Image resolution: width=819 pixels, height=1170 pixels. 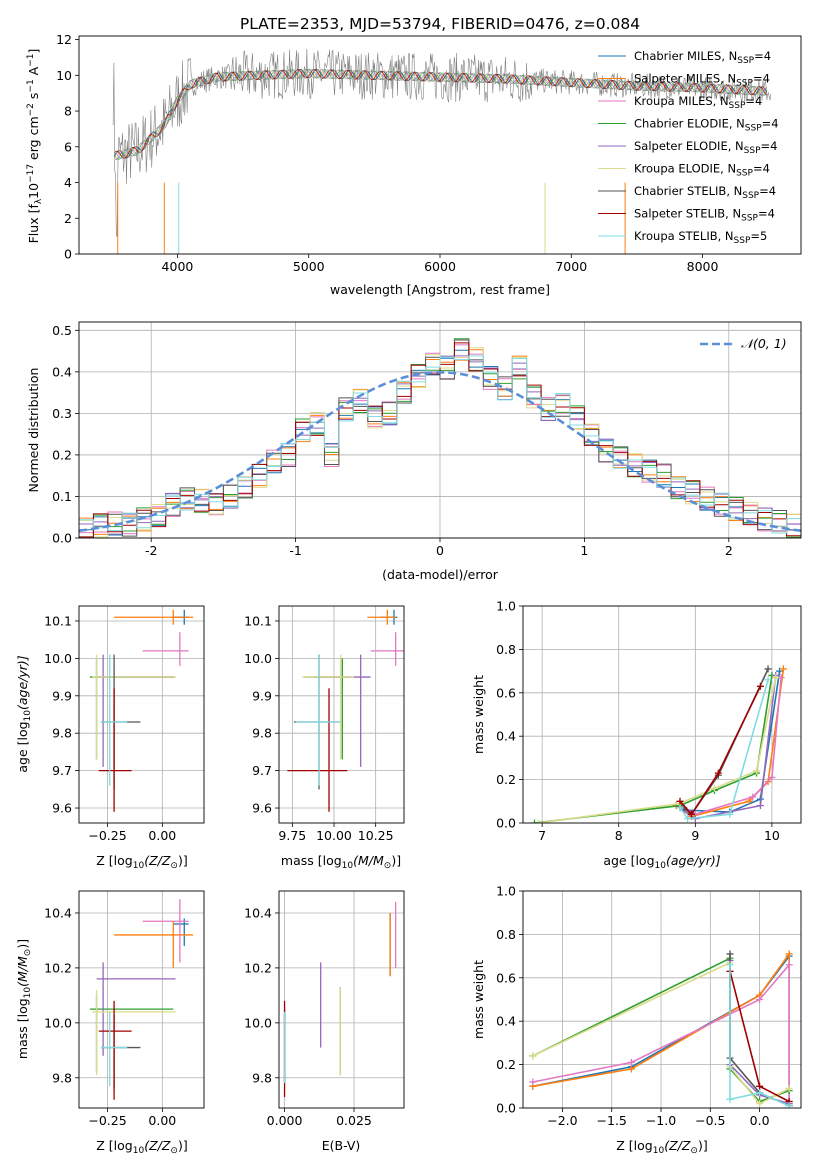 What do you see at coordinates (341, 1145) in the screenshot?
I see `mass-vs-ebv-xlabel-part: E(B-V)` at bounding box center [341, 1145].